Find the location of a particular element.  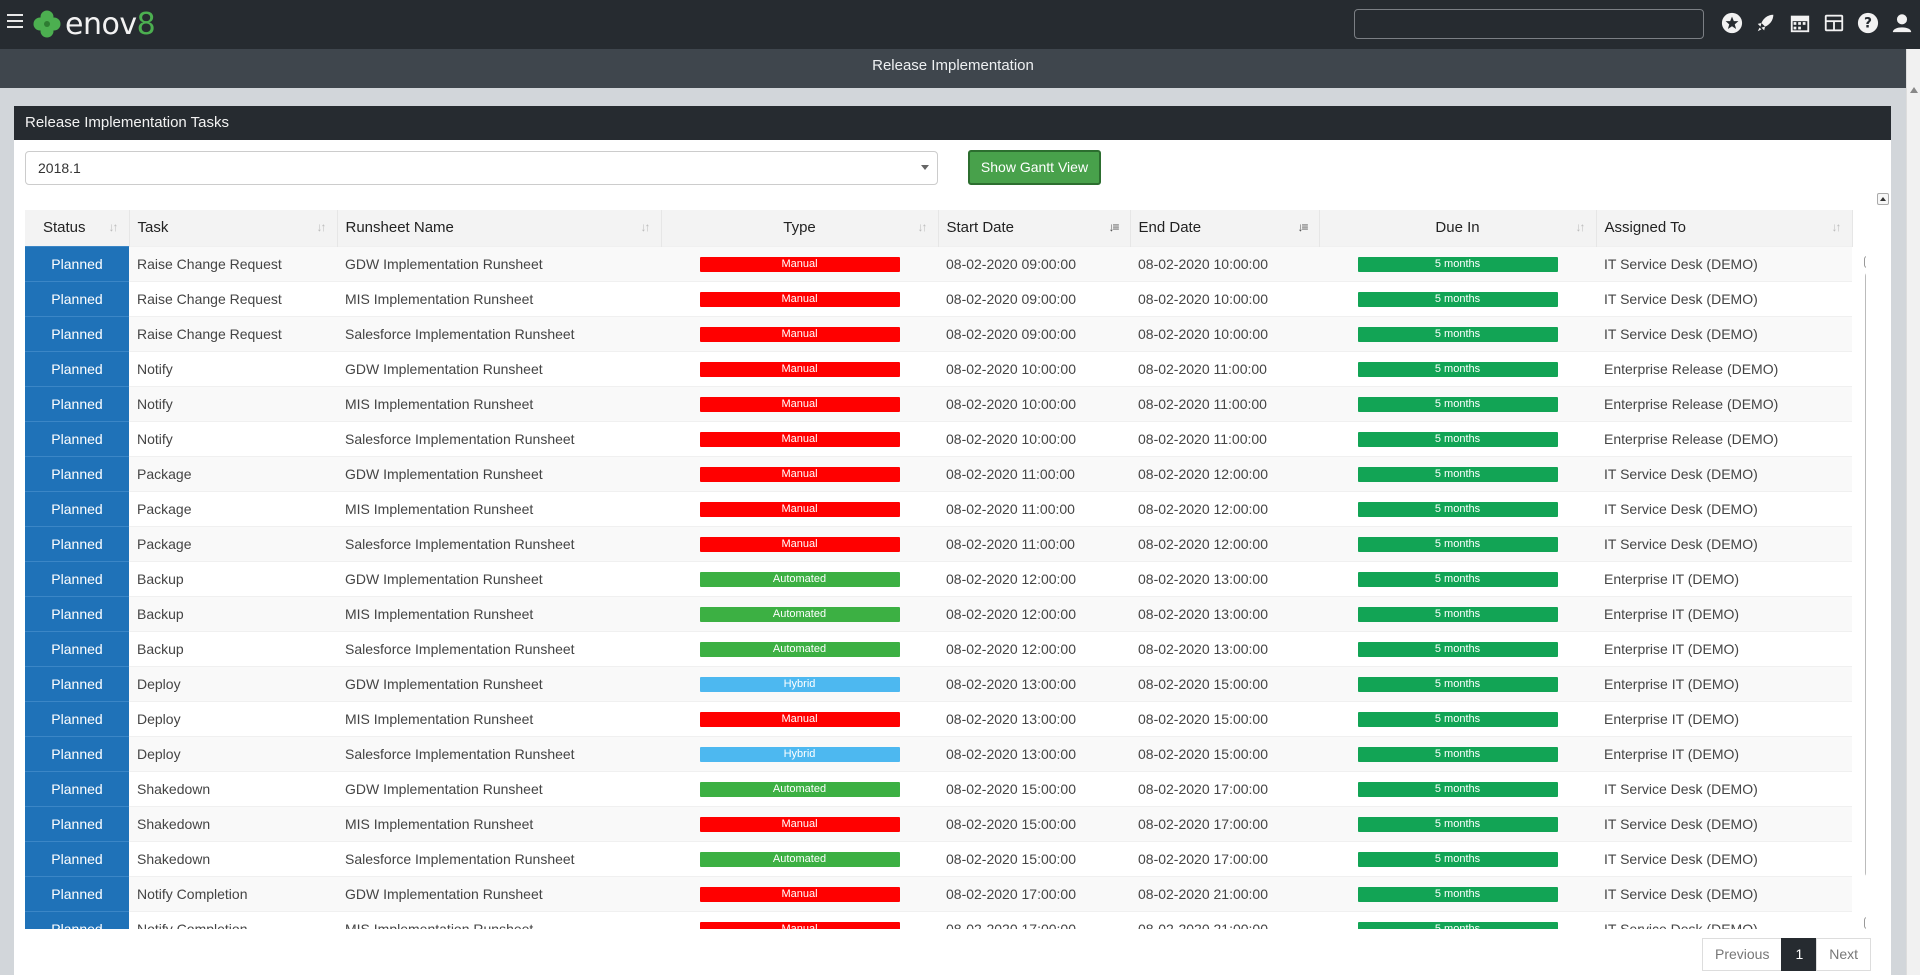

scroll-top-button is located at coordinates (1883, 199).